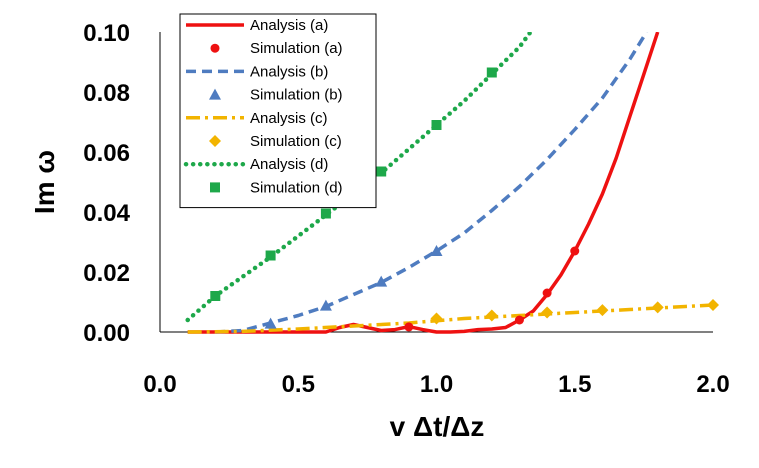 The width and height of the screenshot is (759, 468). I want to click on legend-label-simulation-d: Simulation (d), so click(296, 187).